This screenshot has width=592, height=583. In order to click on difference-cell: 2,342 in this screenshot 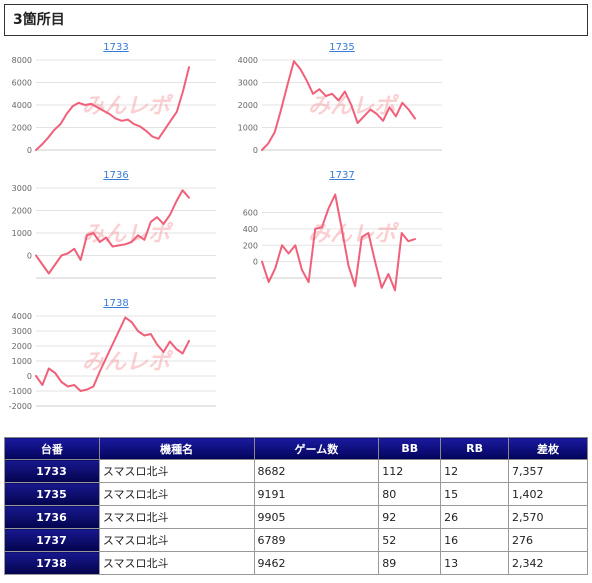, I will do `click(548, 563)`.